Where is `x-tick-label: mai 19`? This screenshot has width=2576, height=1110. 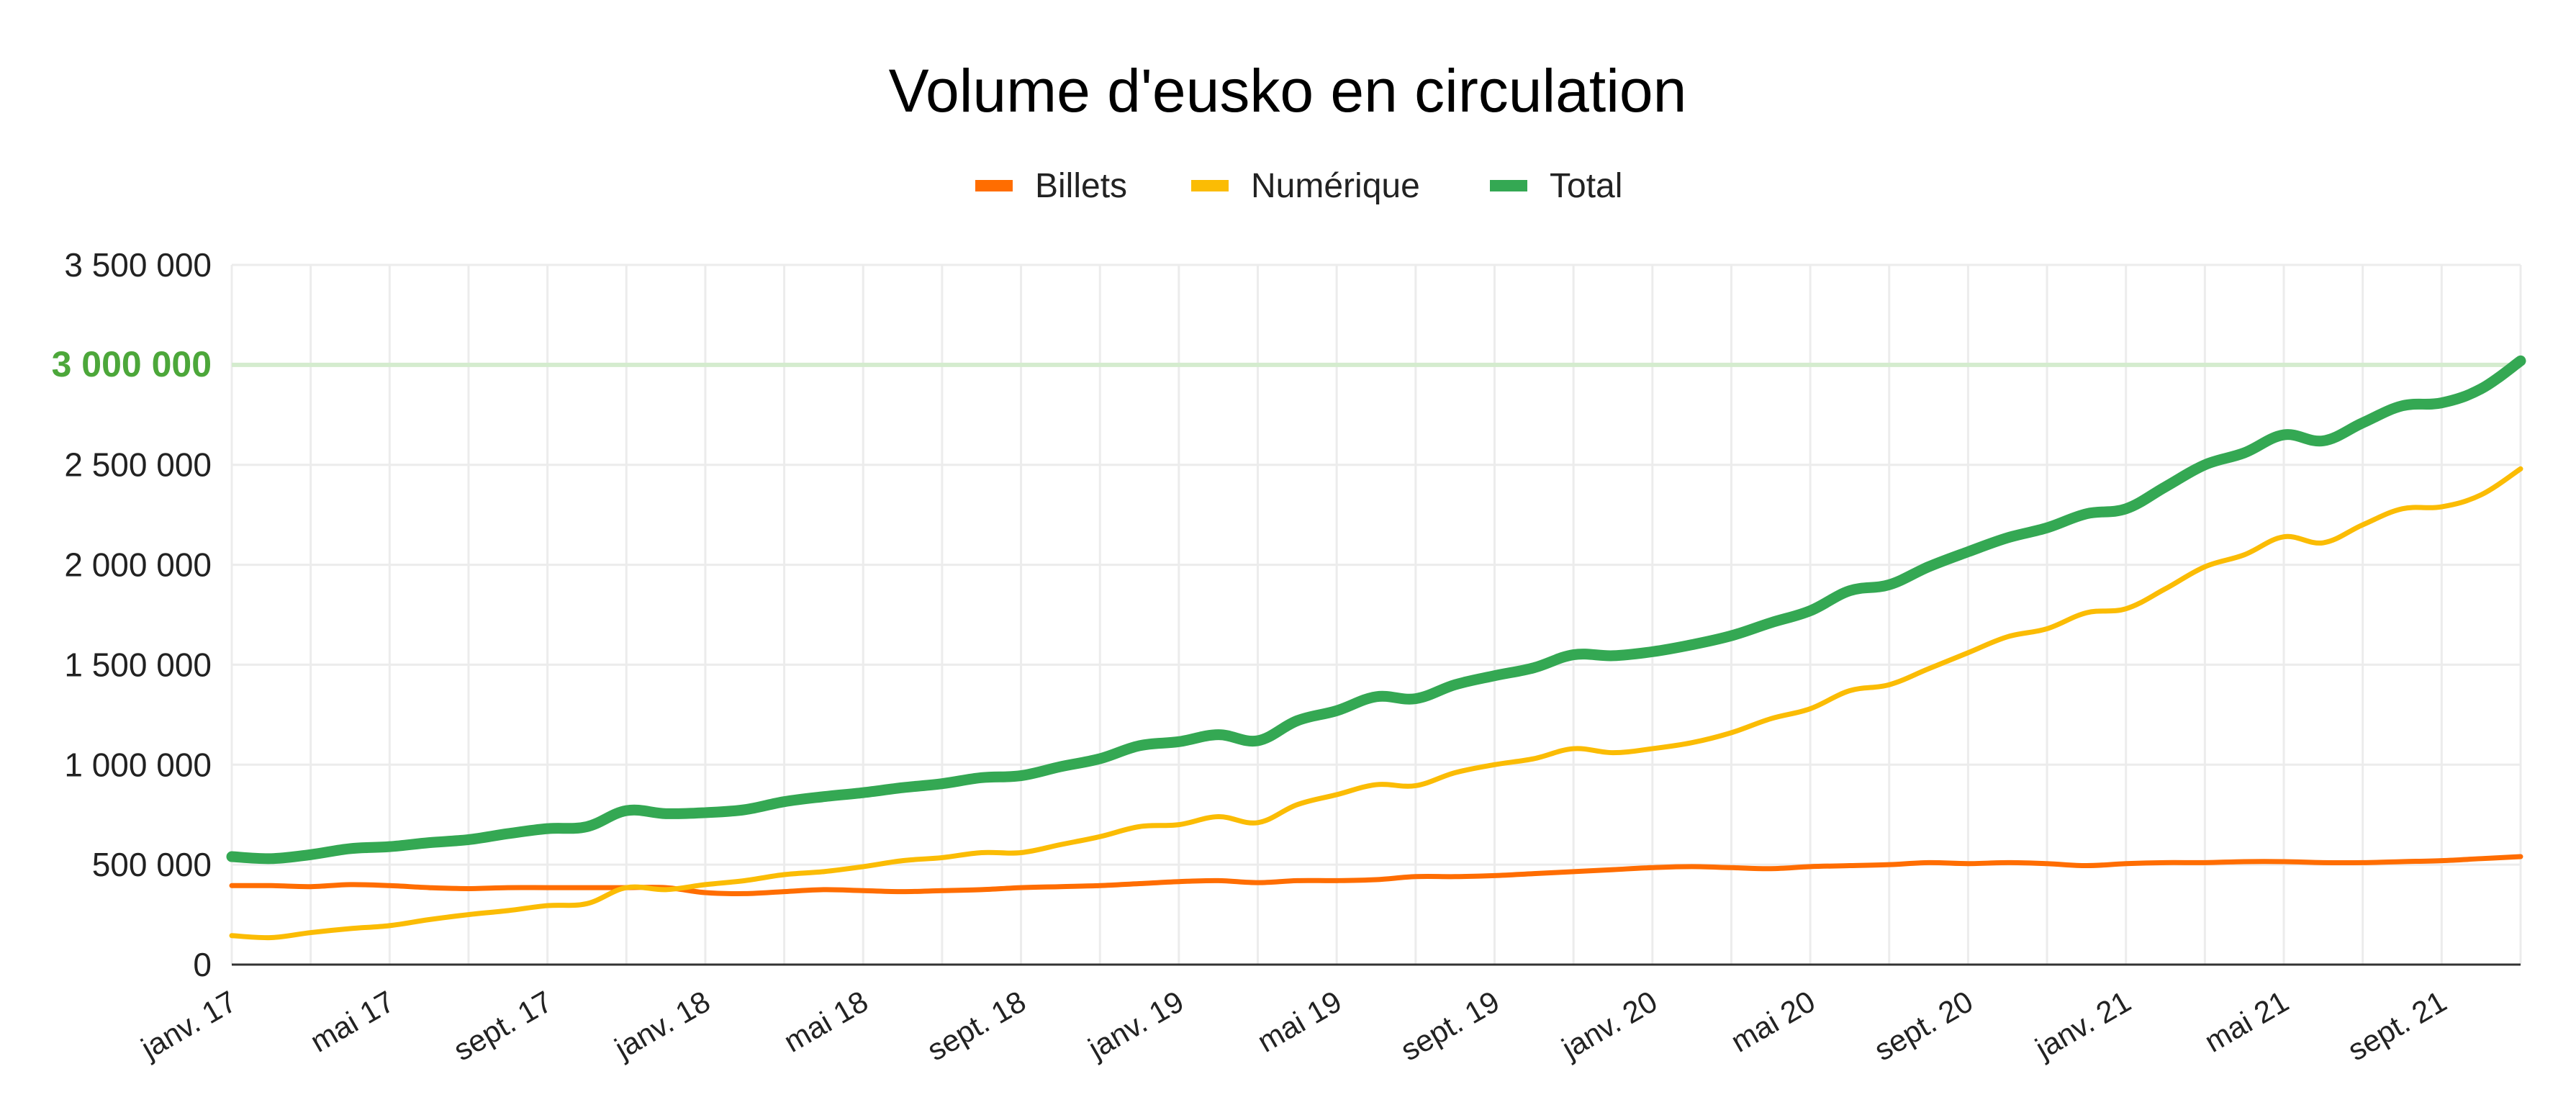
x-tick-label: mai 19 is located at coordinates (1299, 1021).